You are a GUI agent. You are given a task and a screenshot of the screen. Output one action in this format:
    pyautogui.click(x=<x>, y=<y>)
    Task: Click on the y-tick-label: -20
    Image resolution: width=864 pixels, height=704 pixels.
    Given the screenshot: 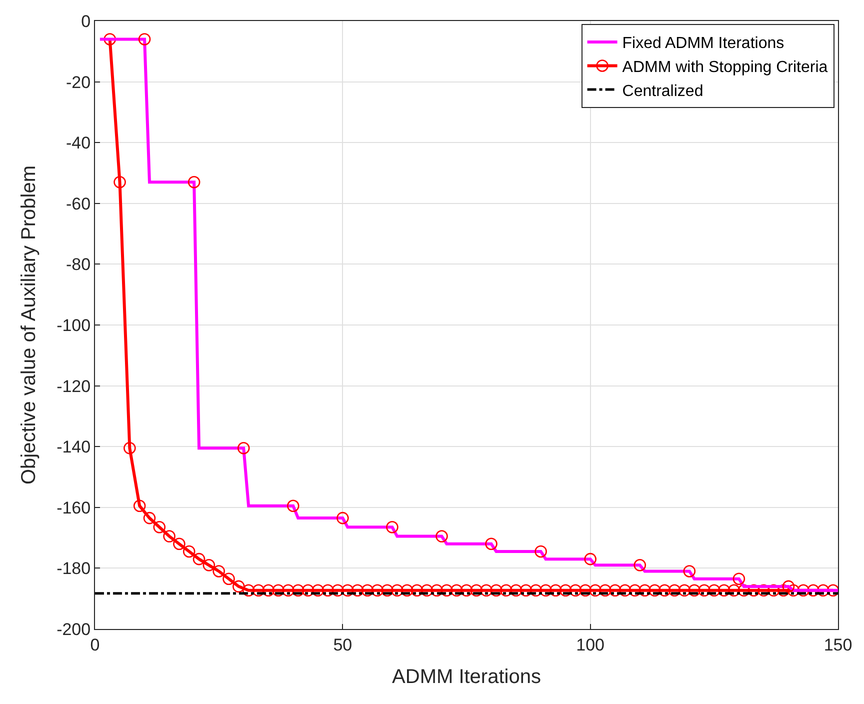 What is the action you would take?
    pyautogui.click(x=78, y=82)
    